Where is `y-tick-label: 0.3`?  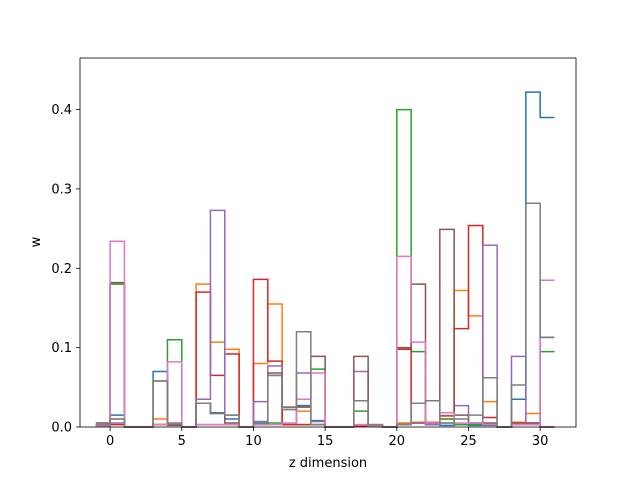
y-tick-label: 0.3 is located at coordinates (61, 189).